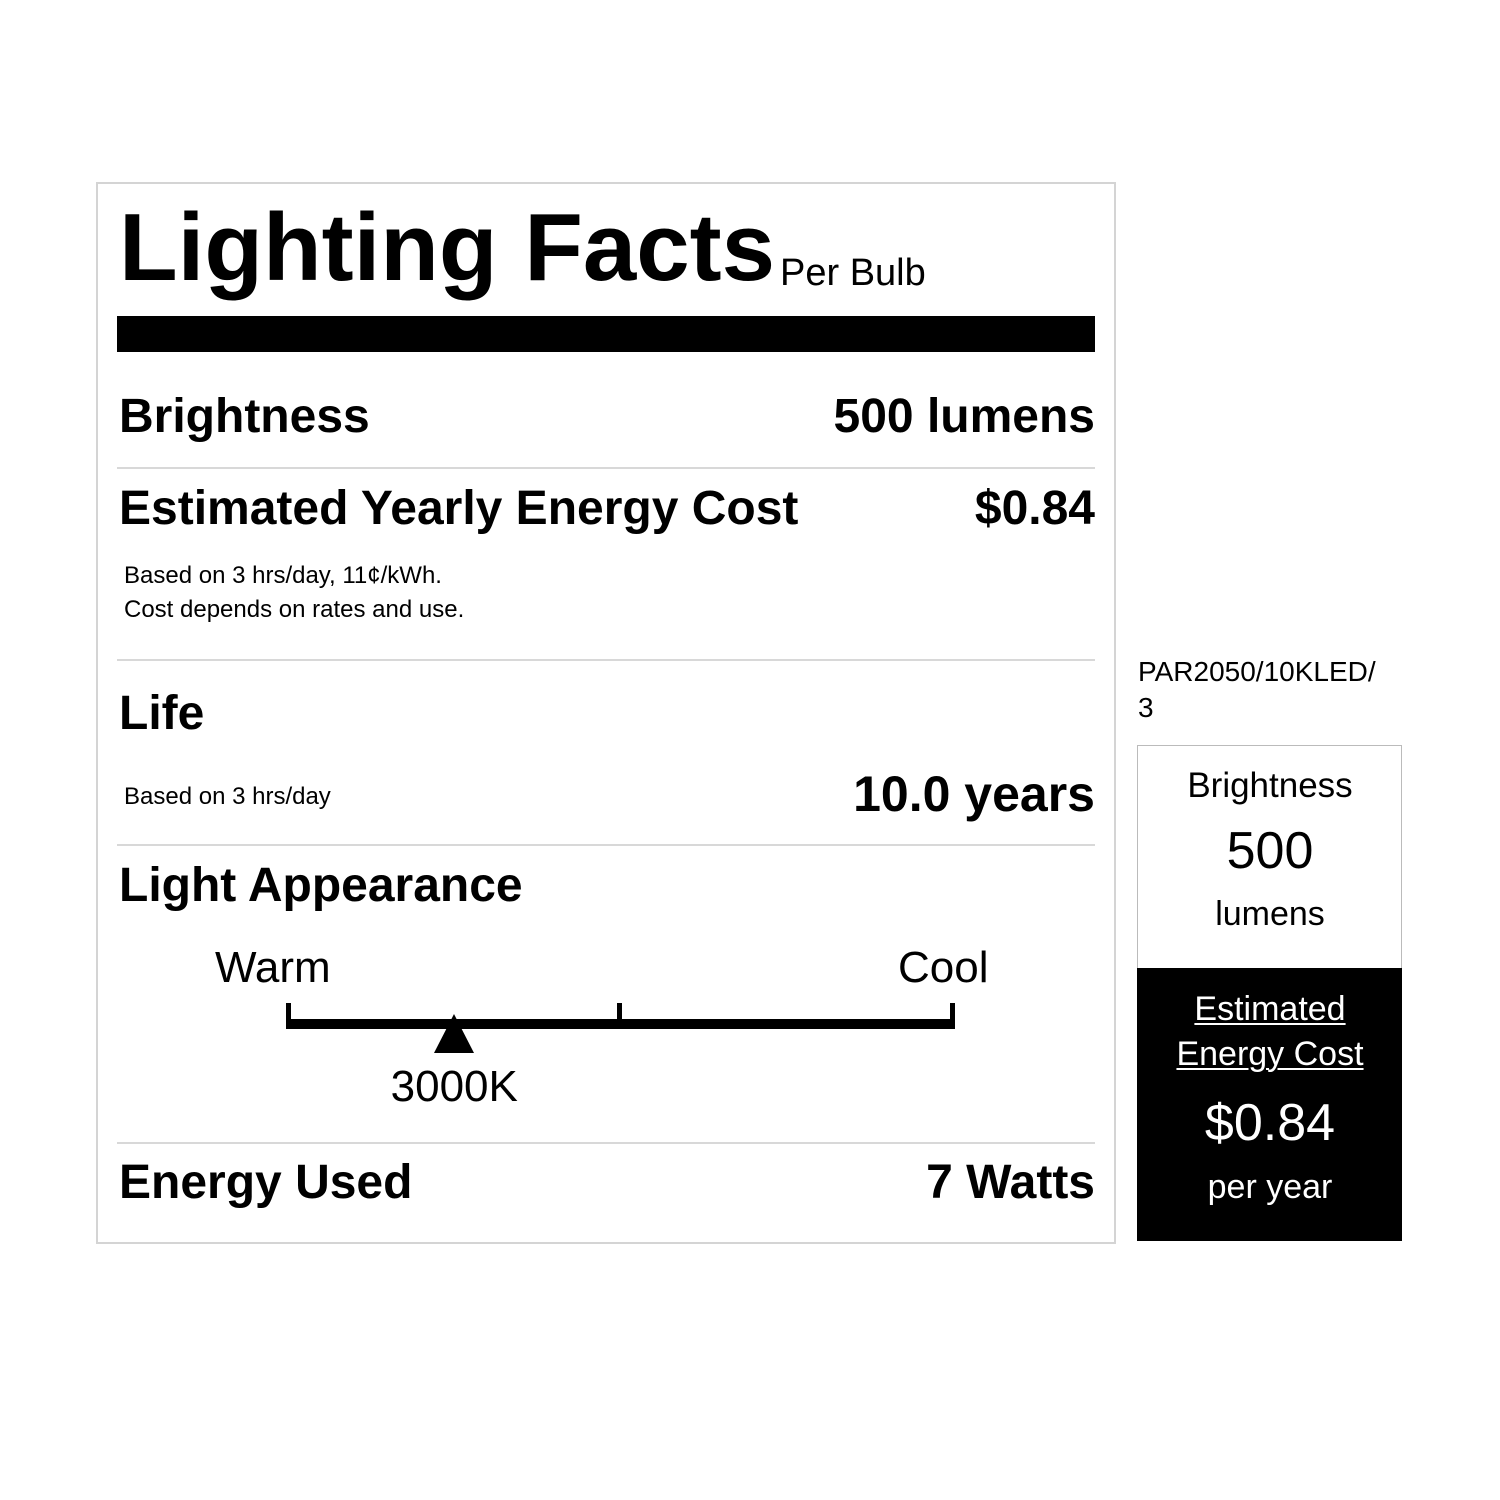 This screenshot has height=1500, width=1500. What do you see at coordinates (1146, 707) in the screenshot?
I see `model-number-line-2: 3` at bounding box center [1146, 707].